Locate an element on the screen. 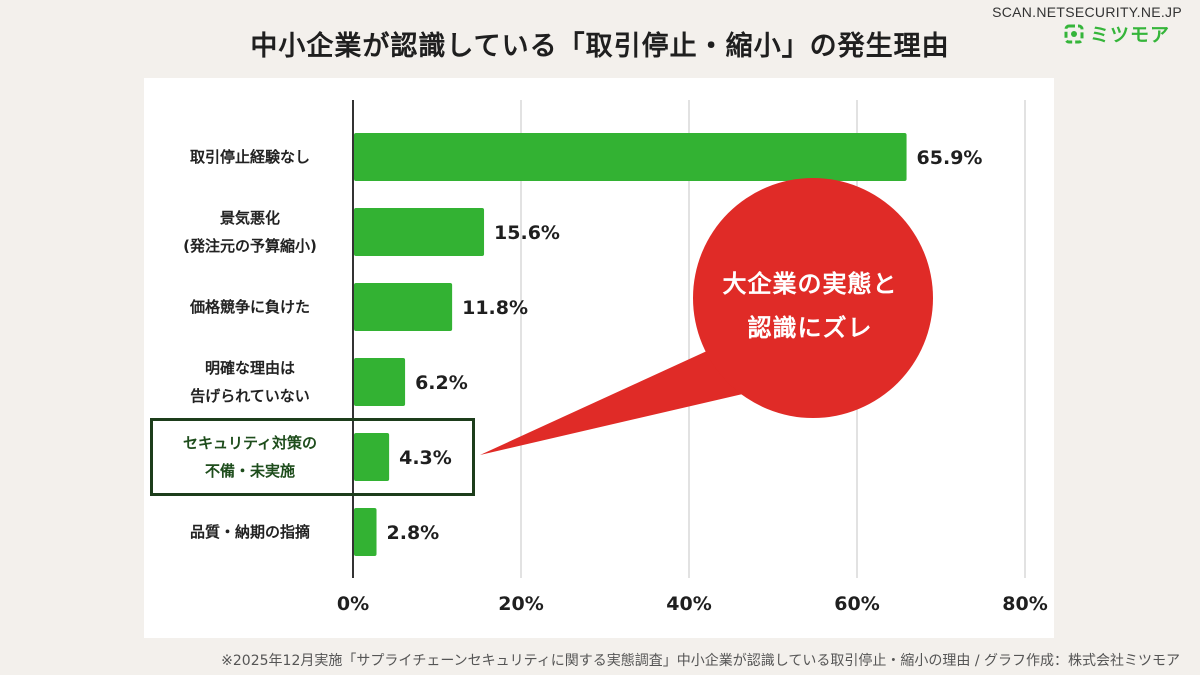 The width and height of the screenshot is (1200, 675). callout-pointer is located at coordinates (620, 400).